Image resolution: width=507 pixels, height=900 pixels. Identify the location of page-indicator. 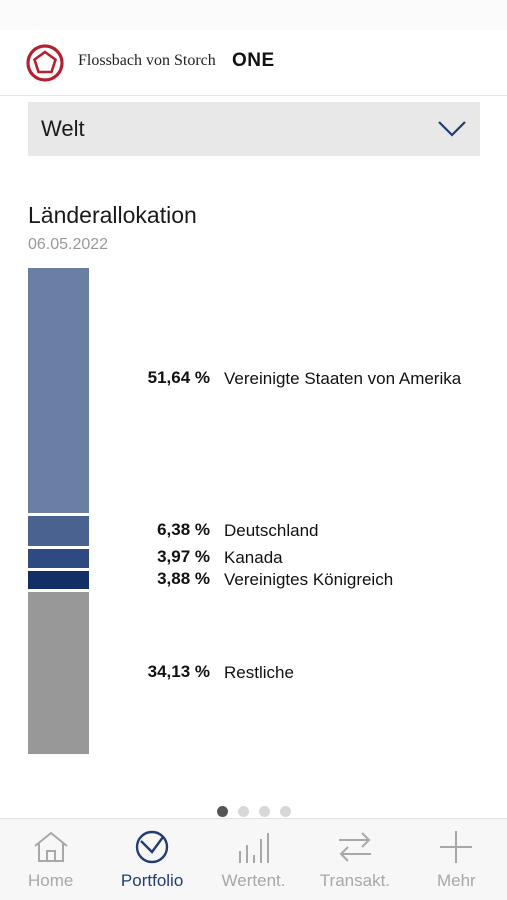
(253, 811).